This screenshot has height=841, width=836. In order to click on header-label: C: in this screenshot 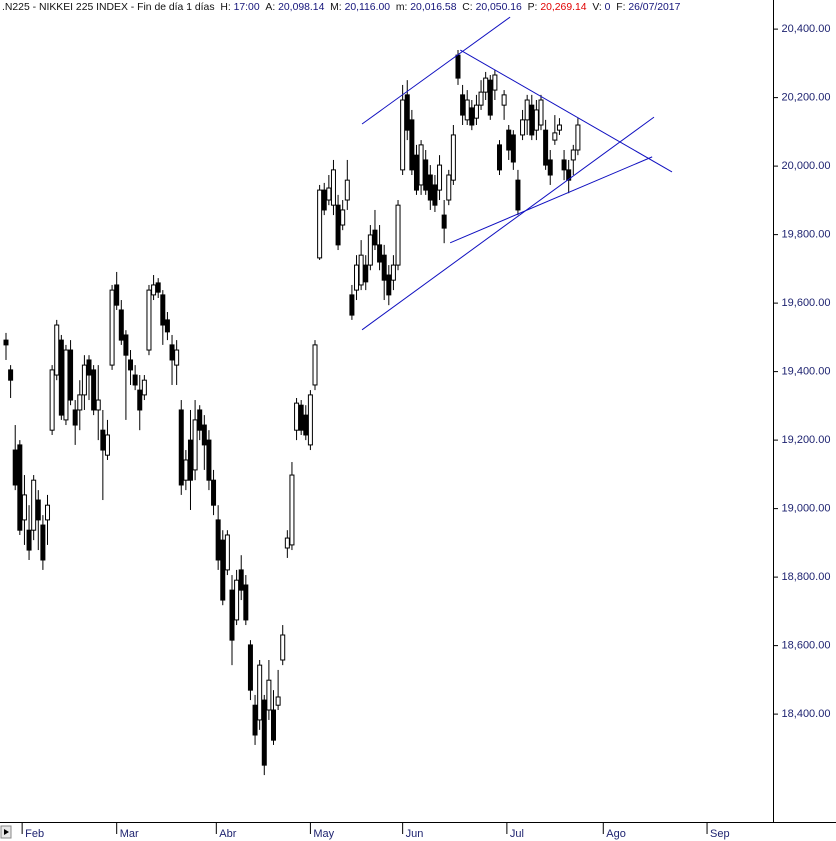, I will do `click(467, 7)`.